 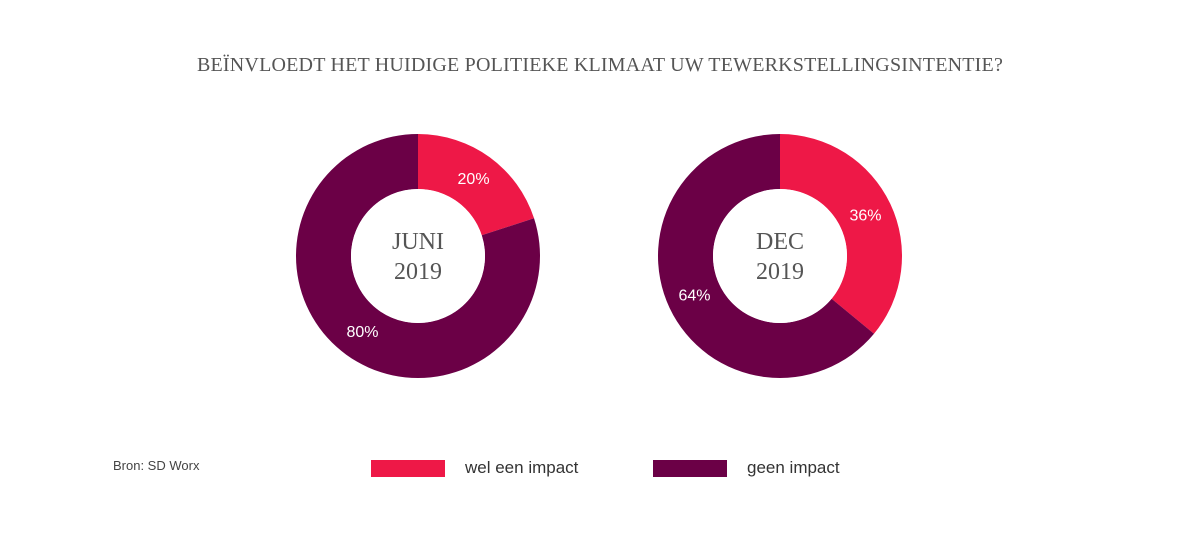 What do you see at coordinates (746, 468) in the screenshot?
I see `legend-item-geen-impact: geen impact` at bounding box center [746, 468].